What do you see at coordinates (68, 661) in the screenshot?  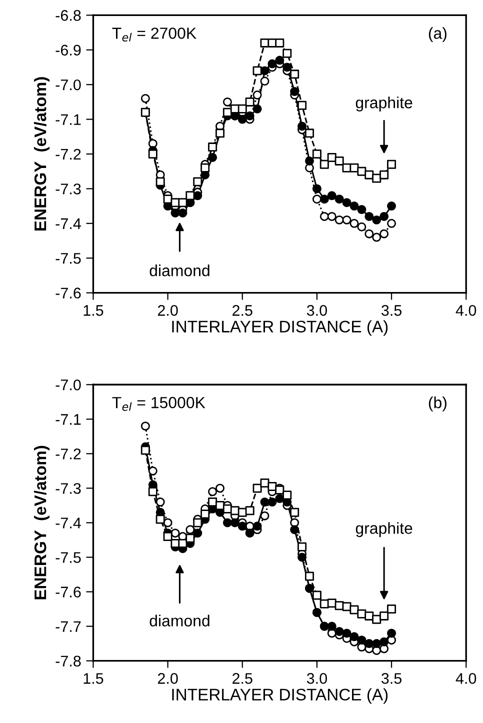 I see `y-tick-label: -7.8` at bounding box center [68, 661].